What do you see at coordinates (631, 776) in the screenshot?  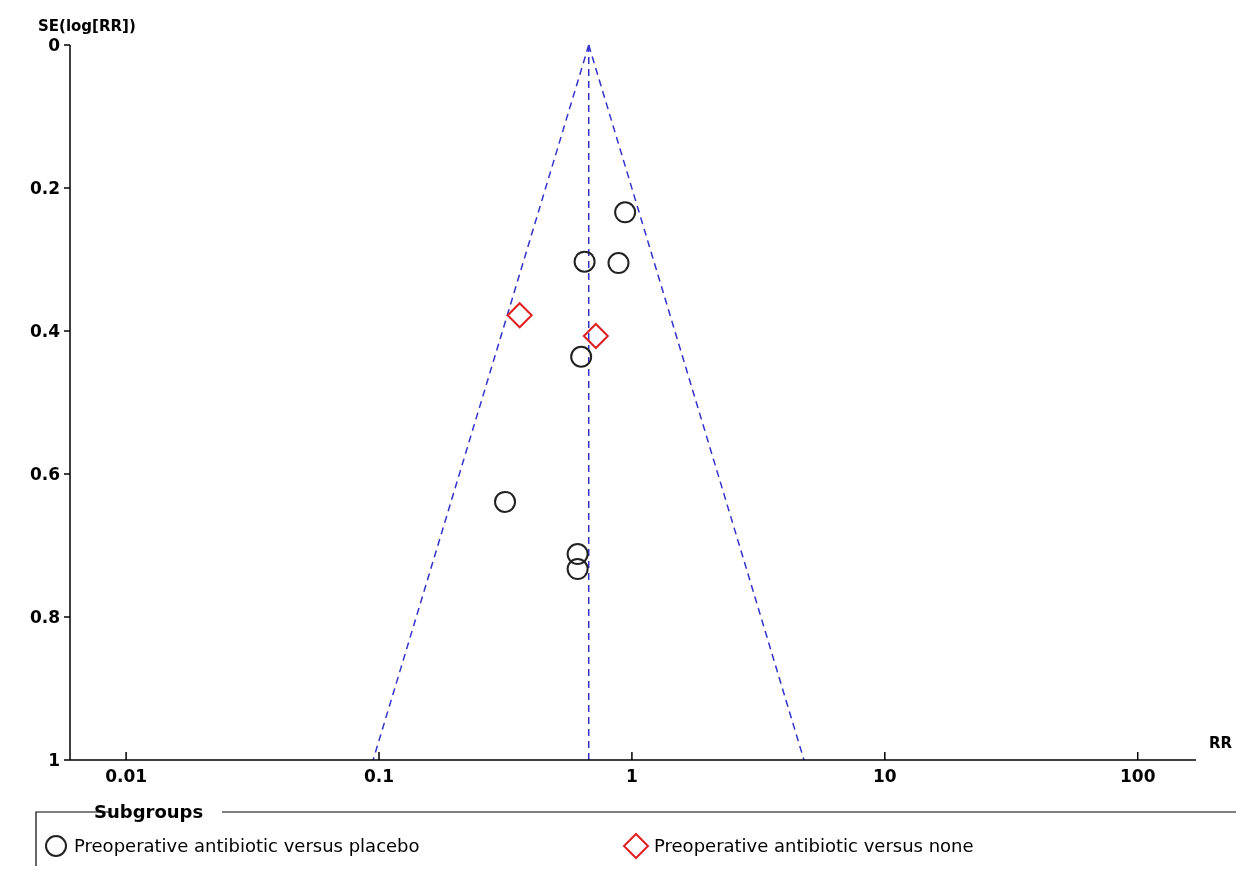 I see `x-tick-label: 1` at bounding box center [631, 776].